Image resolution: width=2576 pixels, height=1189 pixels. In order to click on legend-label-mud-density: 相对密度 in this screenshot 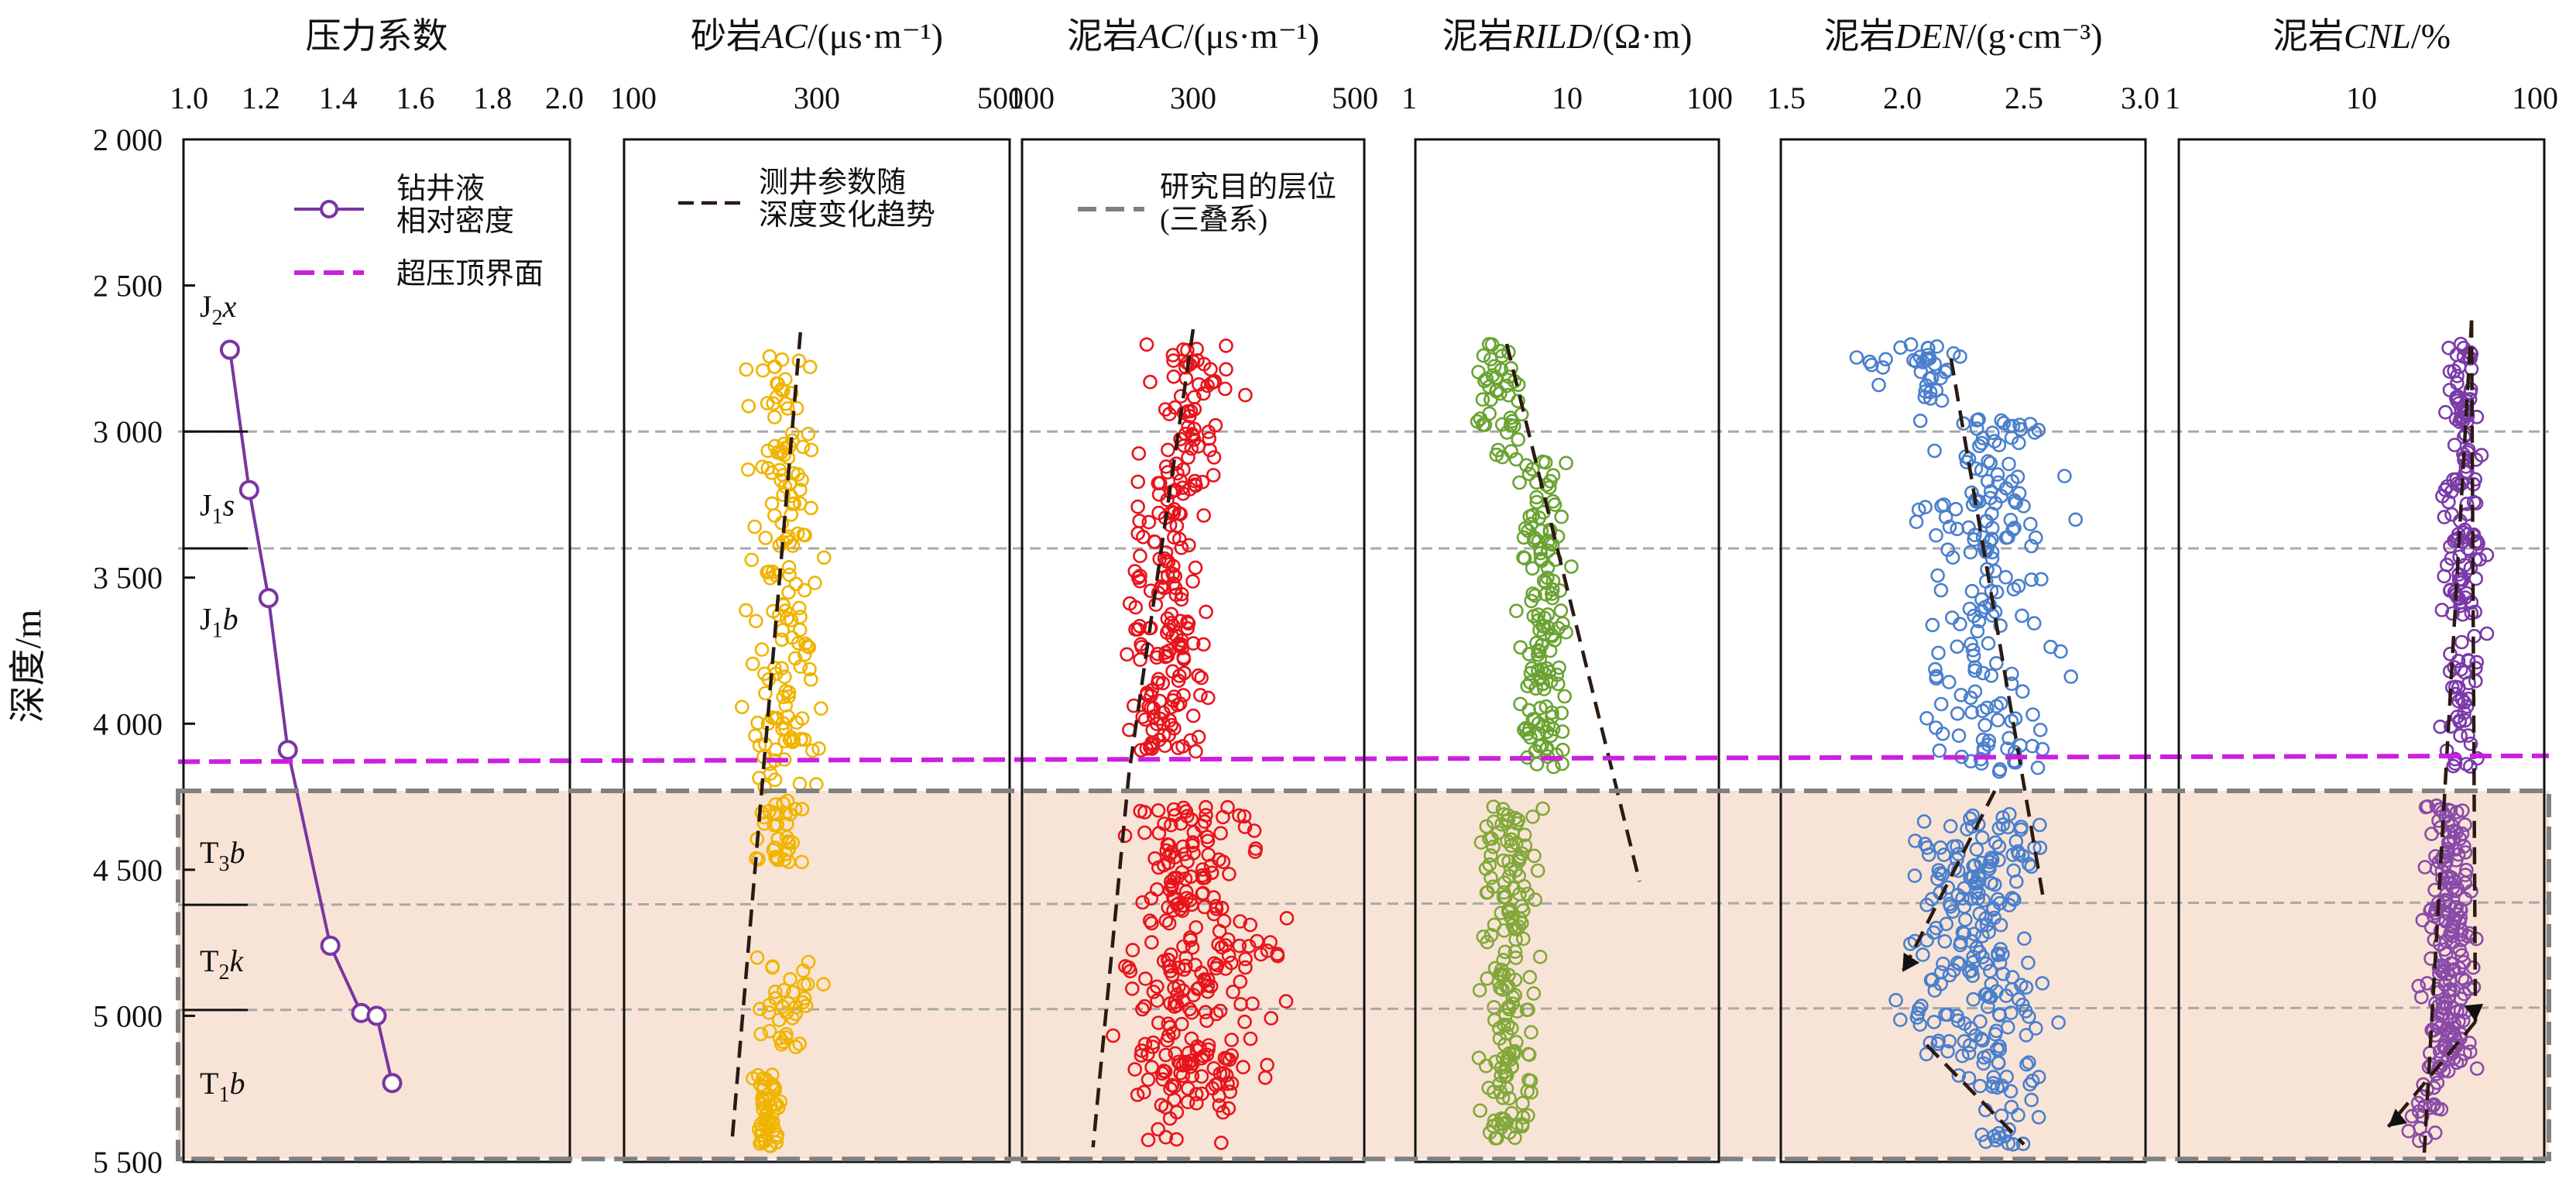, I will do `click(455, 221)`.